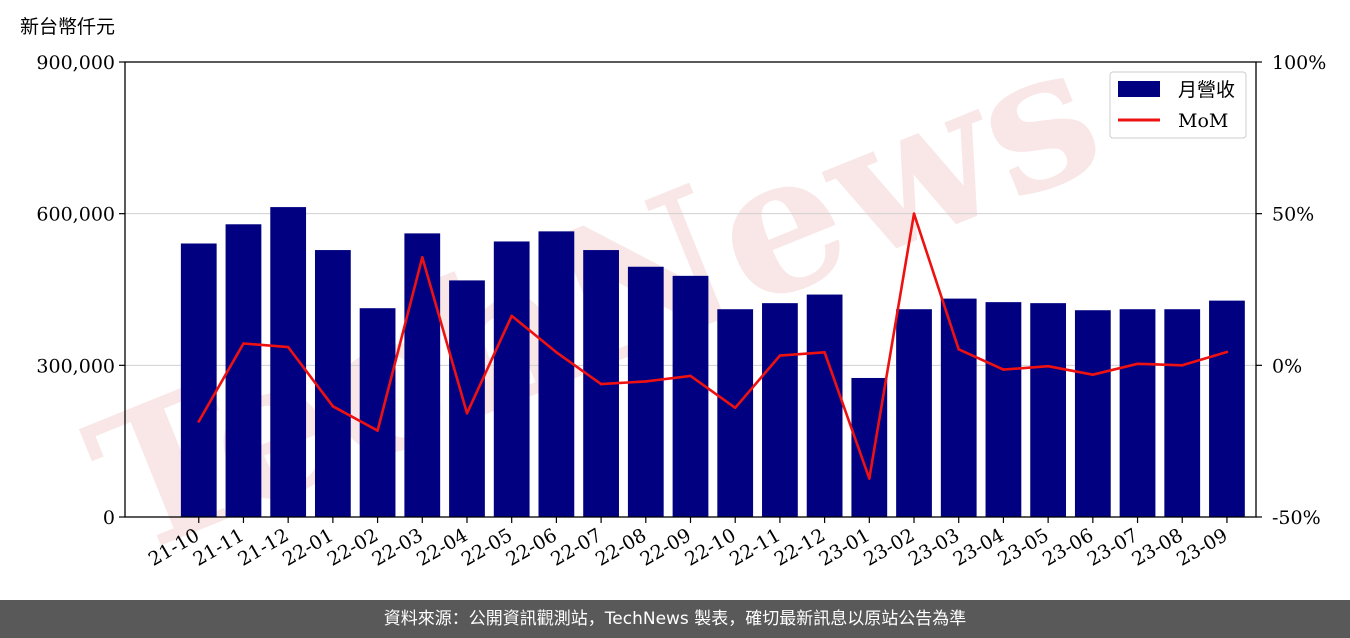 The image size is (1350, 638). I want to click on y2-tick-label: -50%, so click(1296, 518).